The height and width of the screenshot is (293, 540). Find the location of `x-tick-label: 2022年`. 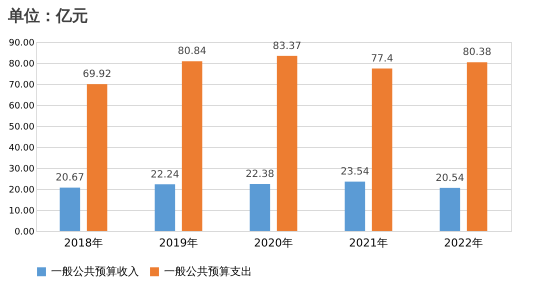

x-tick-label: 2022年 is located at coordinates (463, 243).